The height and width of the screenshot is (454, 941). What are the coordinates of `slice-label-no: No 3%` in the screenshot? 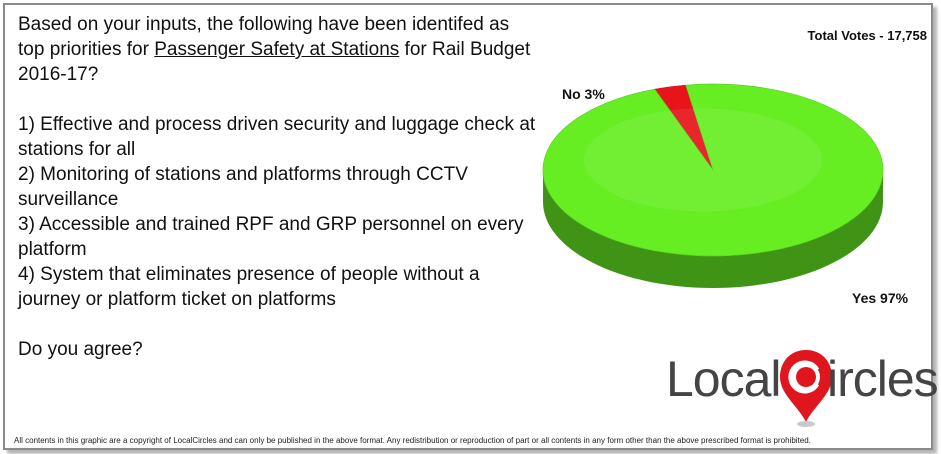 It's located at (583, 94).